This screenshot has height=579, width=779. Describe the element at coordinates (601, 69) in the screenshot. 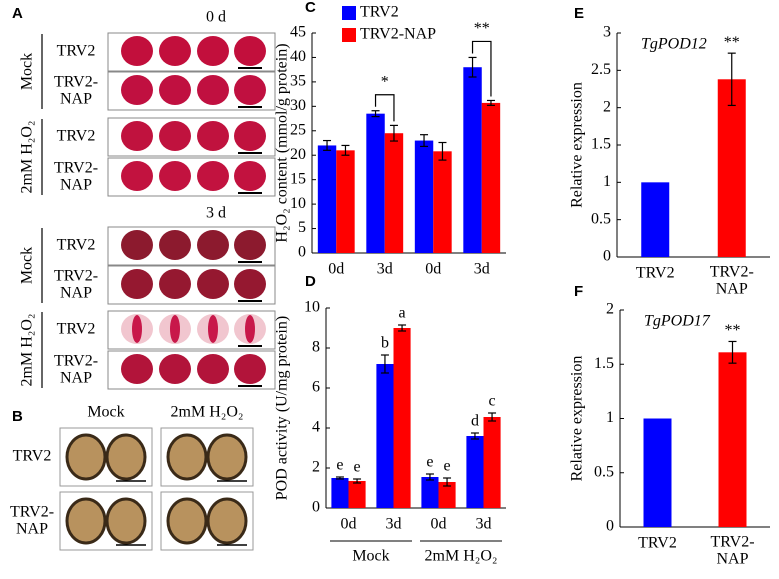

I see `y-tick-label: 2.5` at that location.